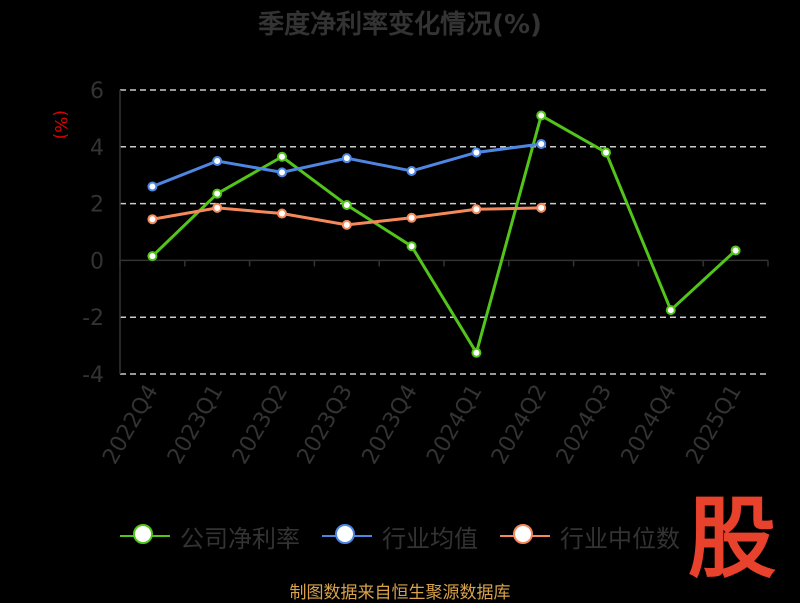 The image size is (800, 603). Describe the element at coordinates (97, 261) in the screenshot. I see `y-tick-label: 0` at that location.